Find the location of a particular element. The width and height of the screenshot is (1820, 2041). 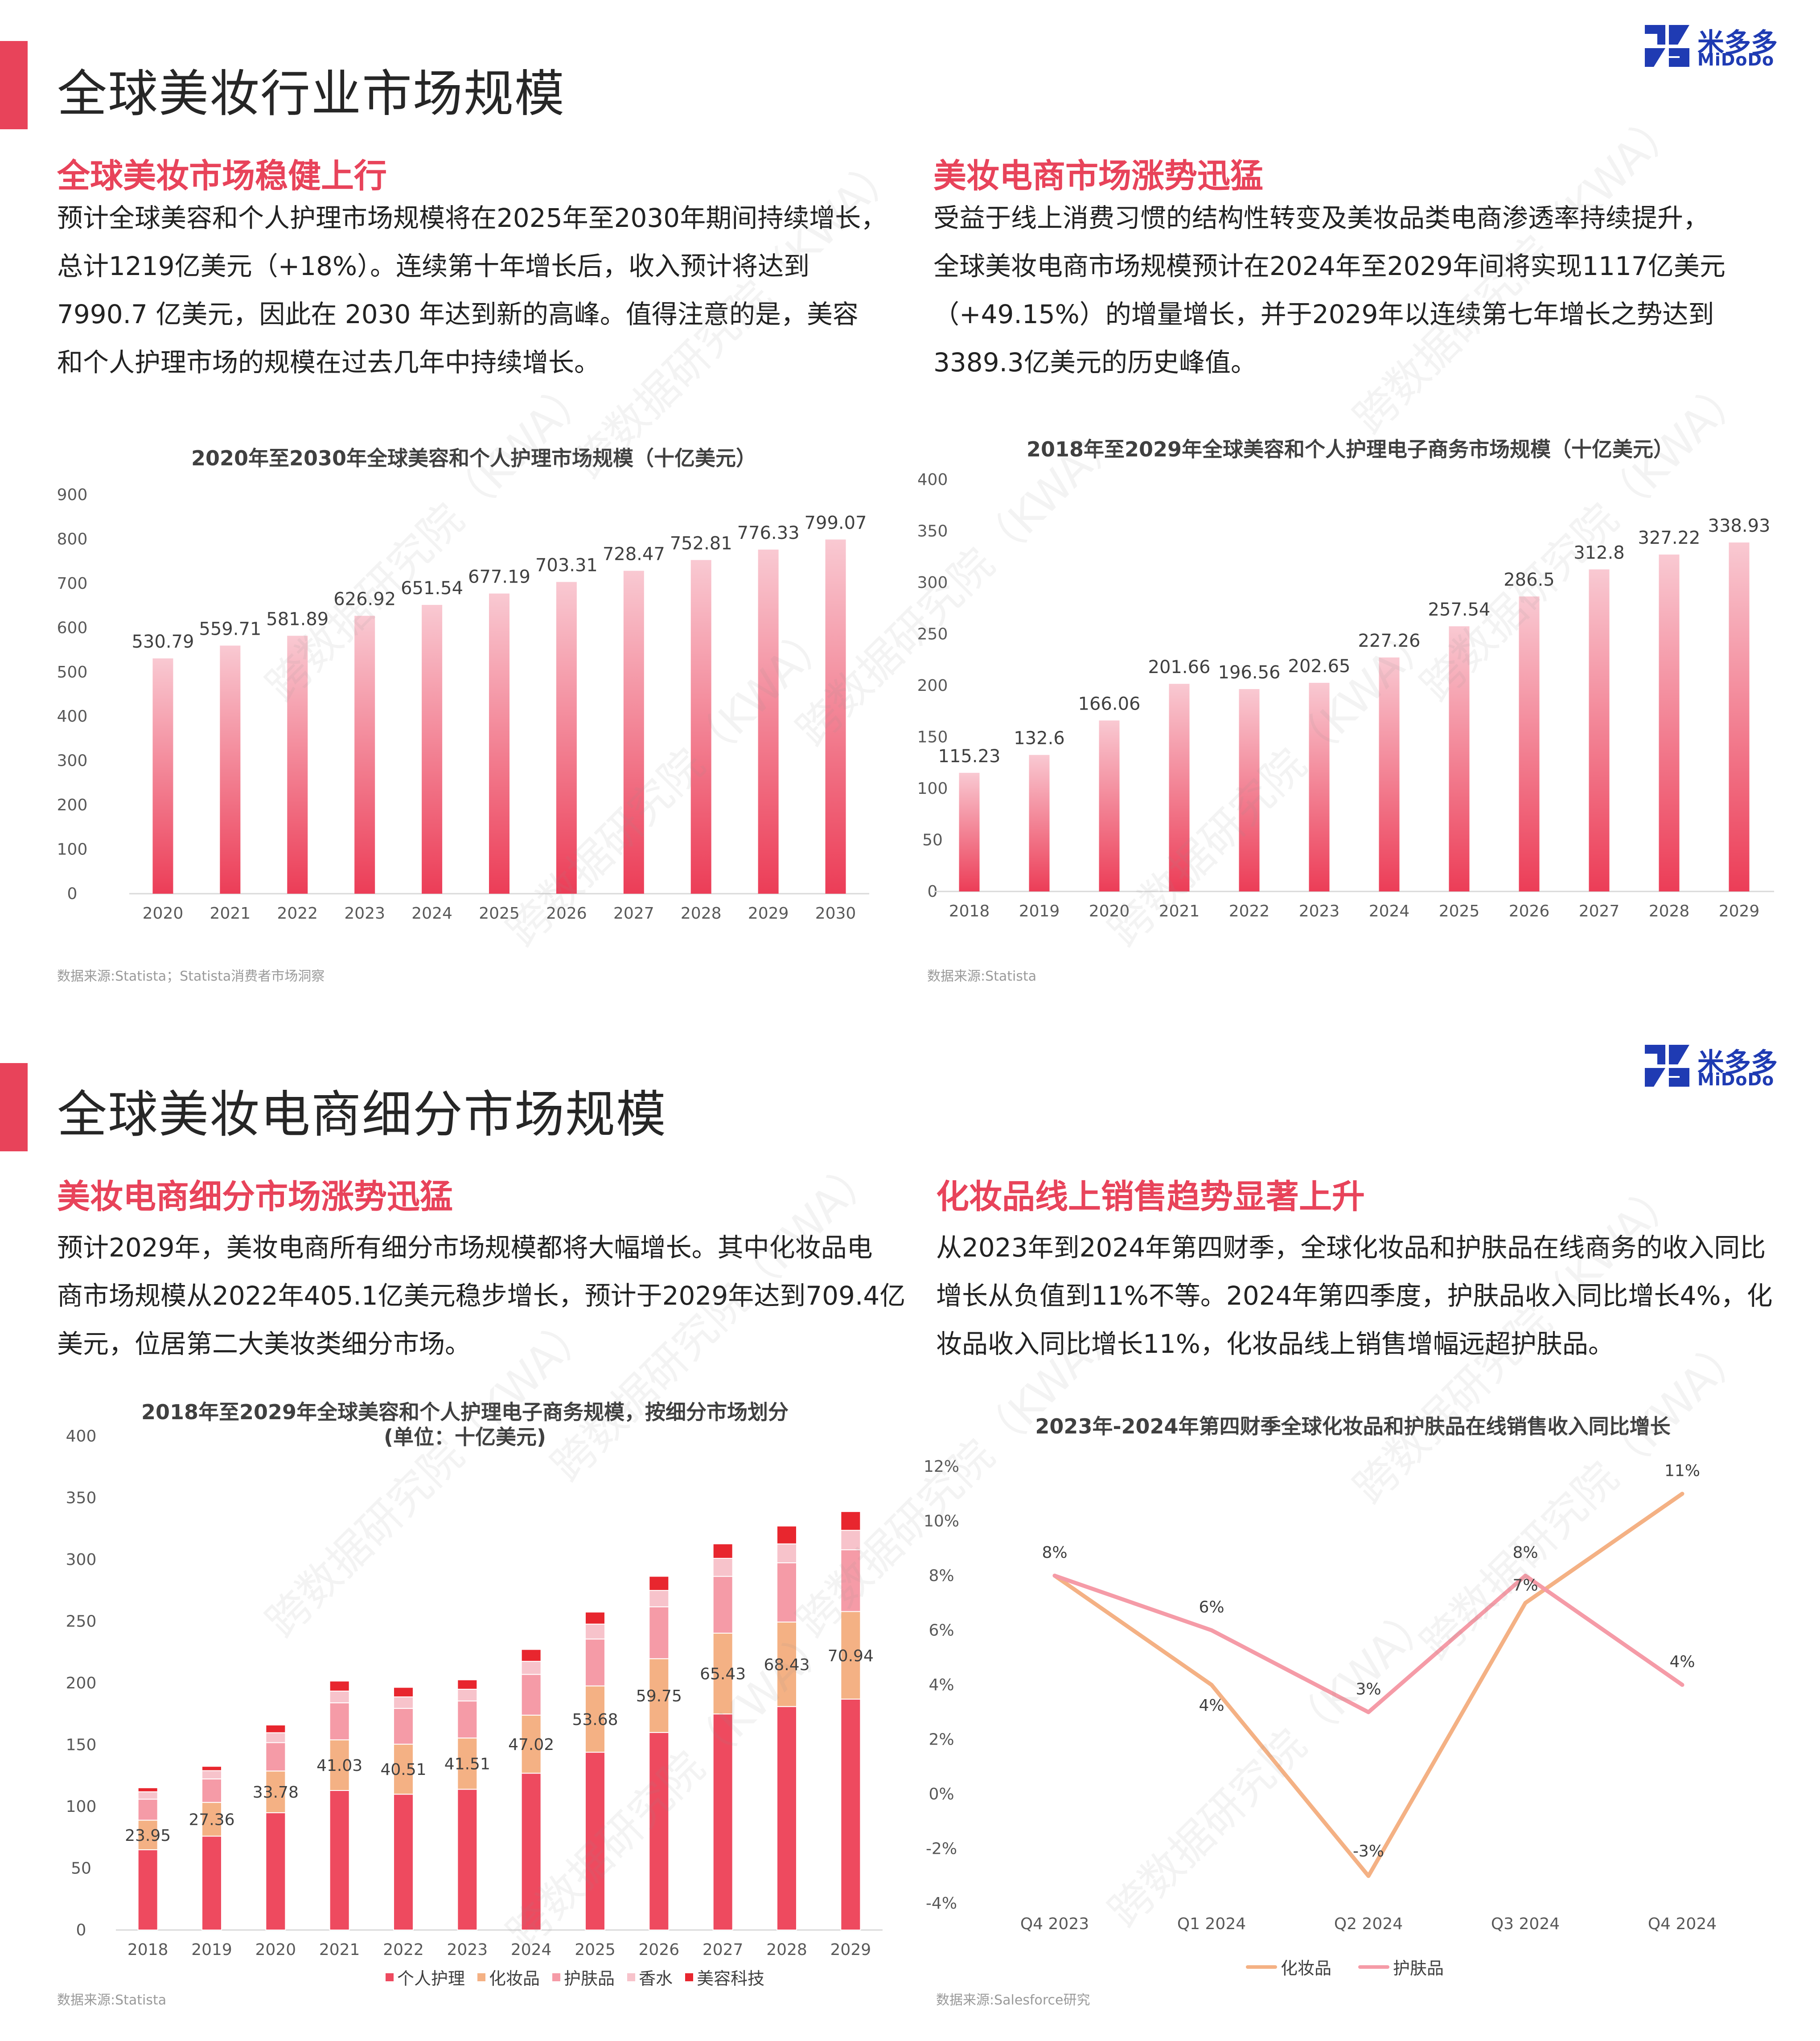

legend-item-personal-care: 个人护理 is located at coordinates (425, 1977).